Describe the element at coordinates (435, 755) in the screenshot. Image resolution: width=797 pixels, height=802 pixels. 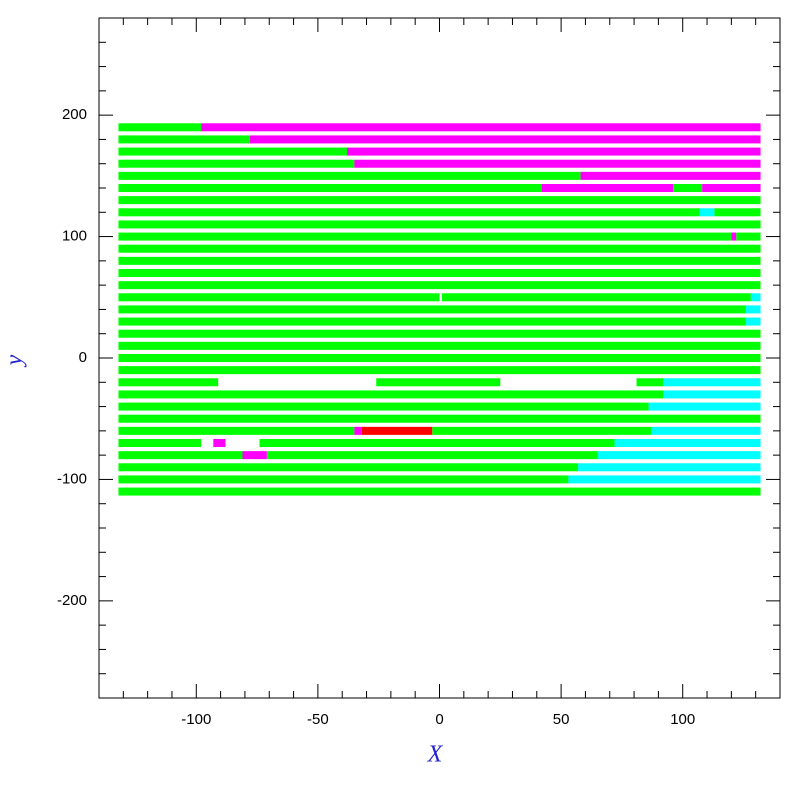
I see `x-axis-label: X` at that location.